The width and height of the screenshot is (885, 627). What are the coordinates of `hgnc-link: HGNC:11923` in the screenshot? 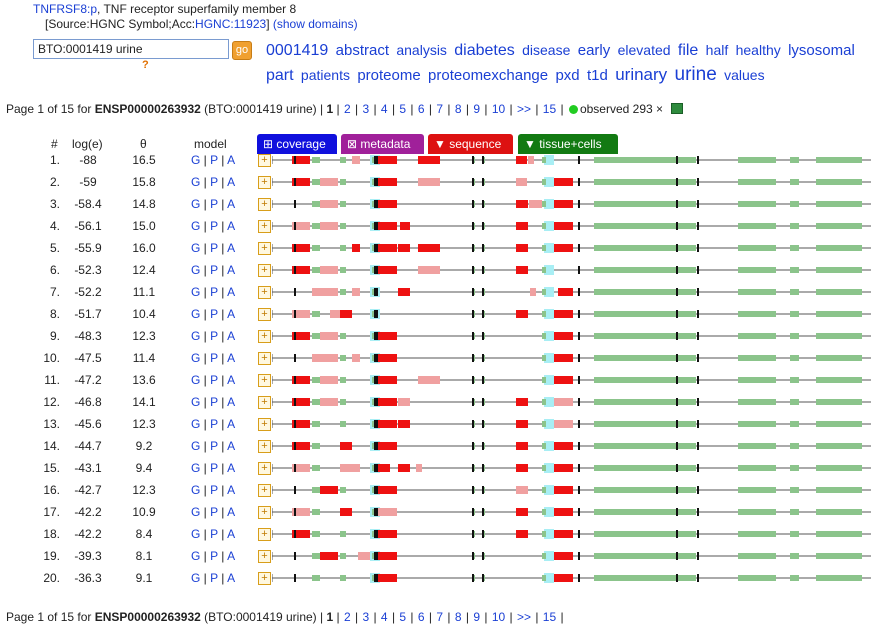 It's located at (231, 24).